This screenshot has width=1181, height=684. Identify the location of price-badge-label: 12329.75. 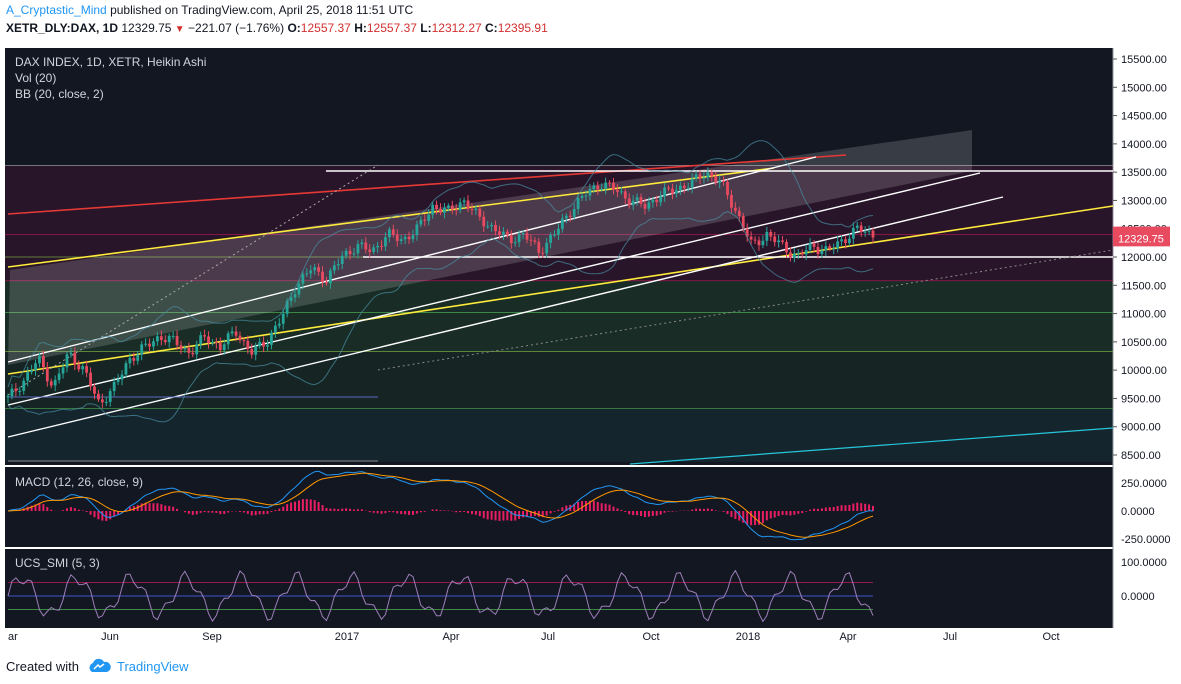
(1141, 239).